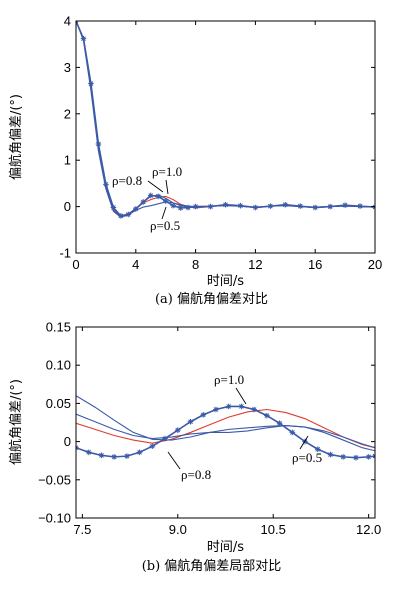 This screenshot has width=419, height=589. What do you see at coordinates (67, 21) in the screenshot?
I see `y-tick-label: 4` at bounding box center [67, 21].